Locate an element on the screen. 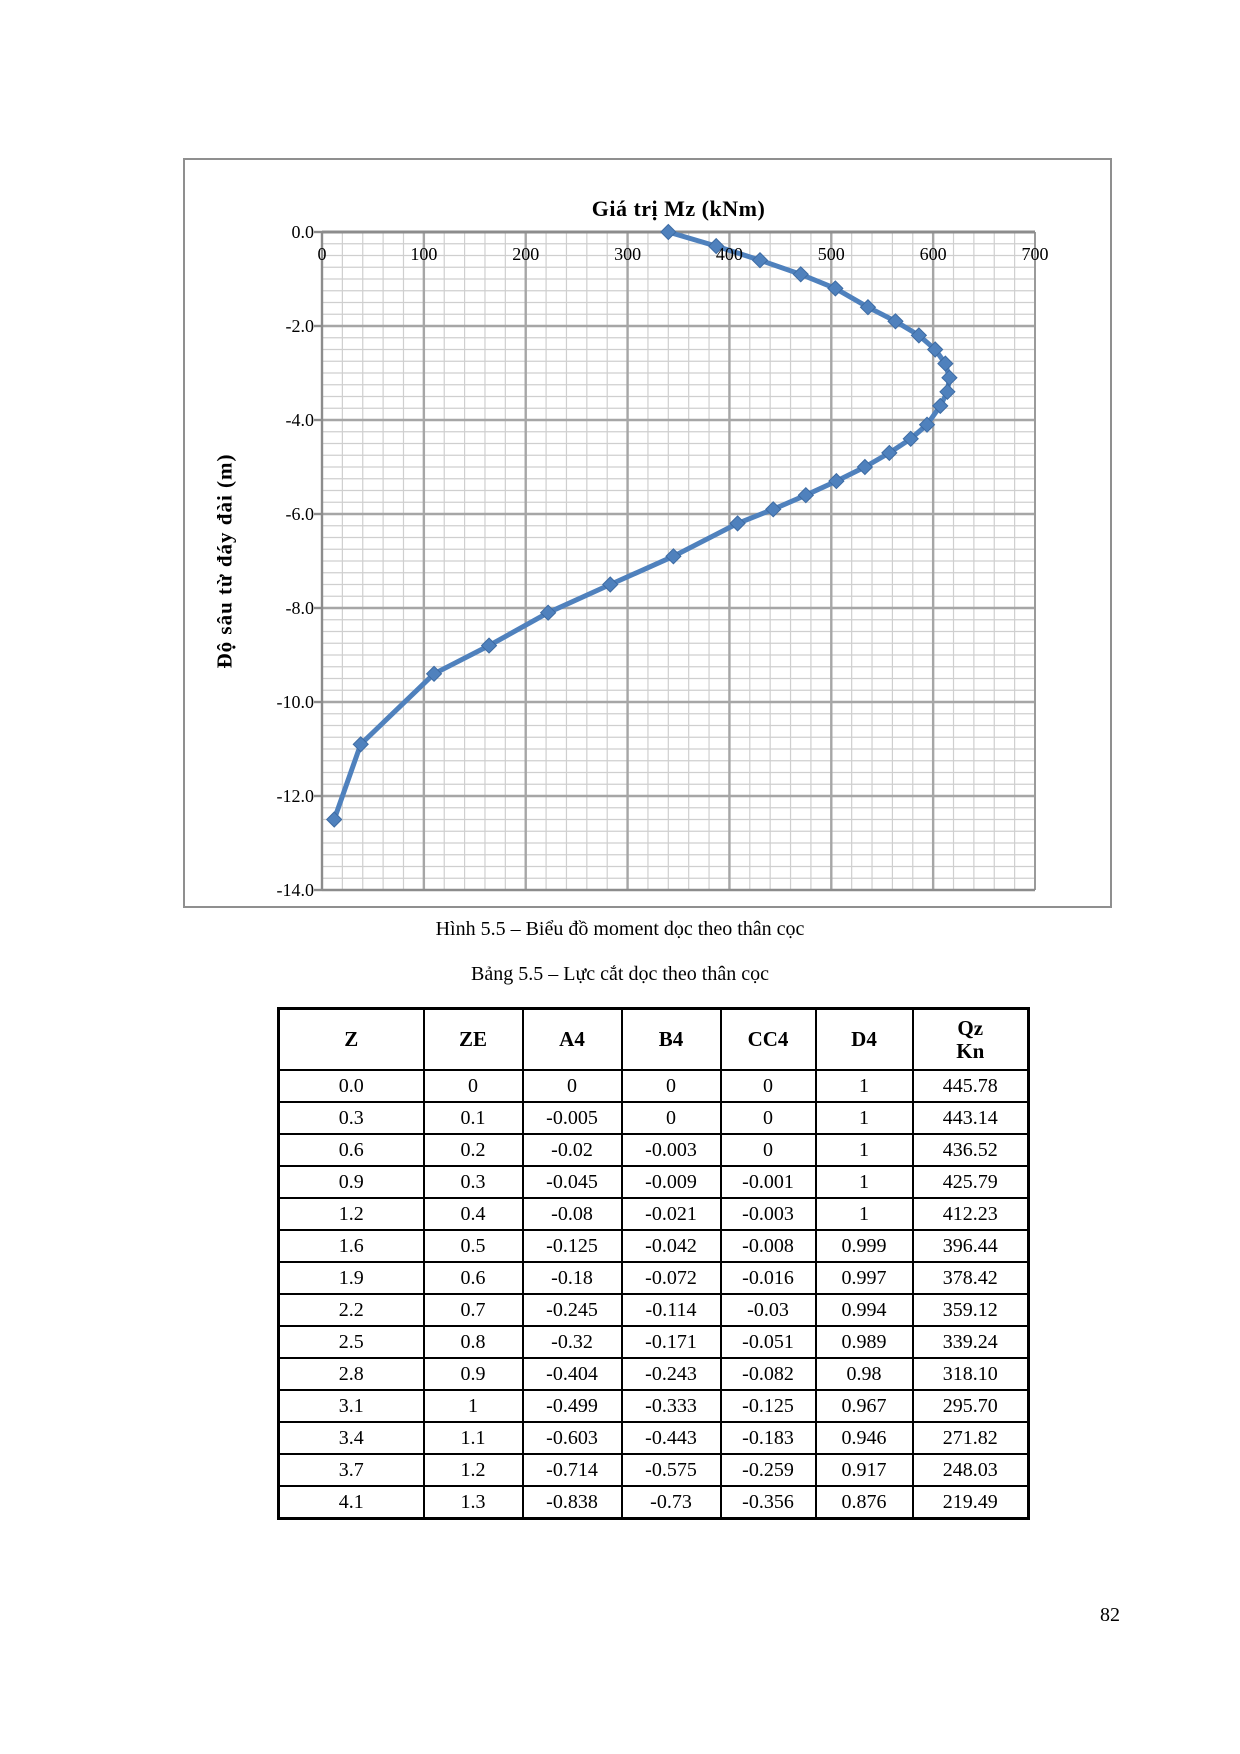 Image resolution: width=1240 pixels, height=1754 pixels. table-row: 2.2 0.7 -0.245 -0.114 -0.03 0.994 359.12 is located at coordinates (653, 1310).